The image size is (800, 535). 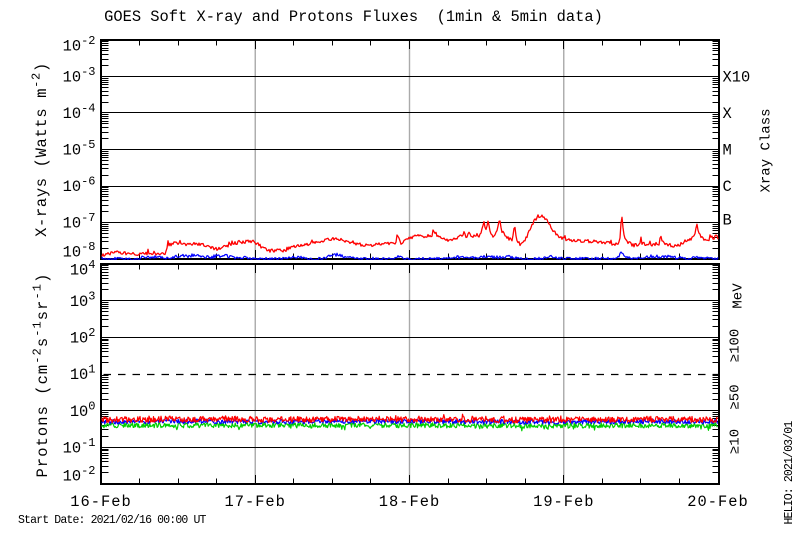 I want to click on svg-text: M, so click(x=727, y=151).